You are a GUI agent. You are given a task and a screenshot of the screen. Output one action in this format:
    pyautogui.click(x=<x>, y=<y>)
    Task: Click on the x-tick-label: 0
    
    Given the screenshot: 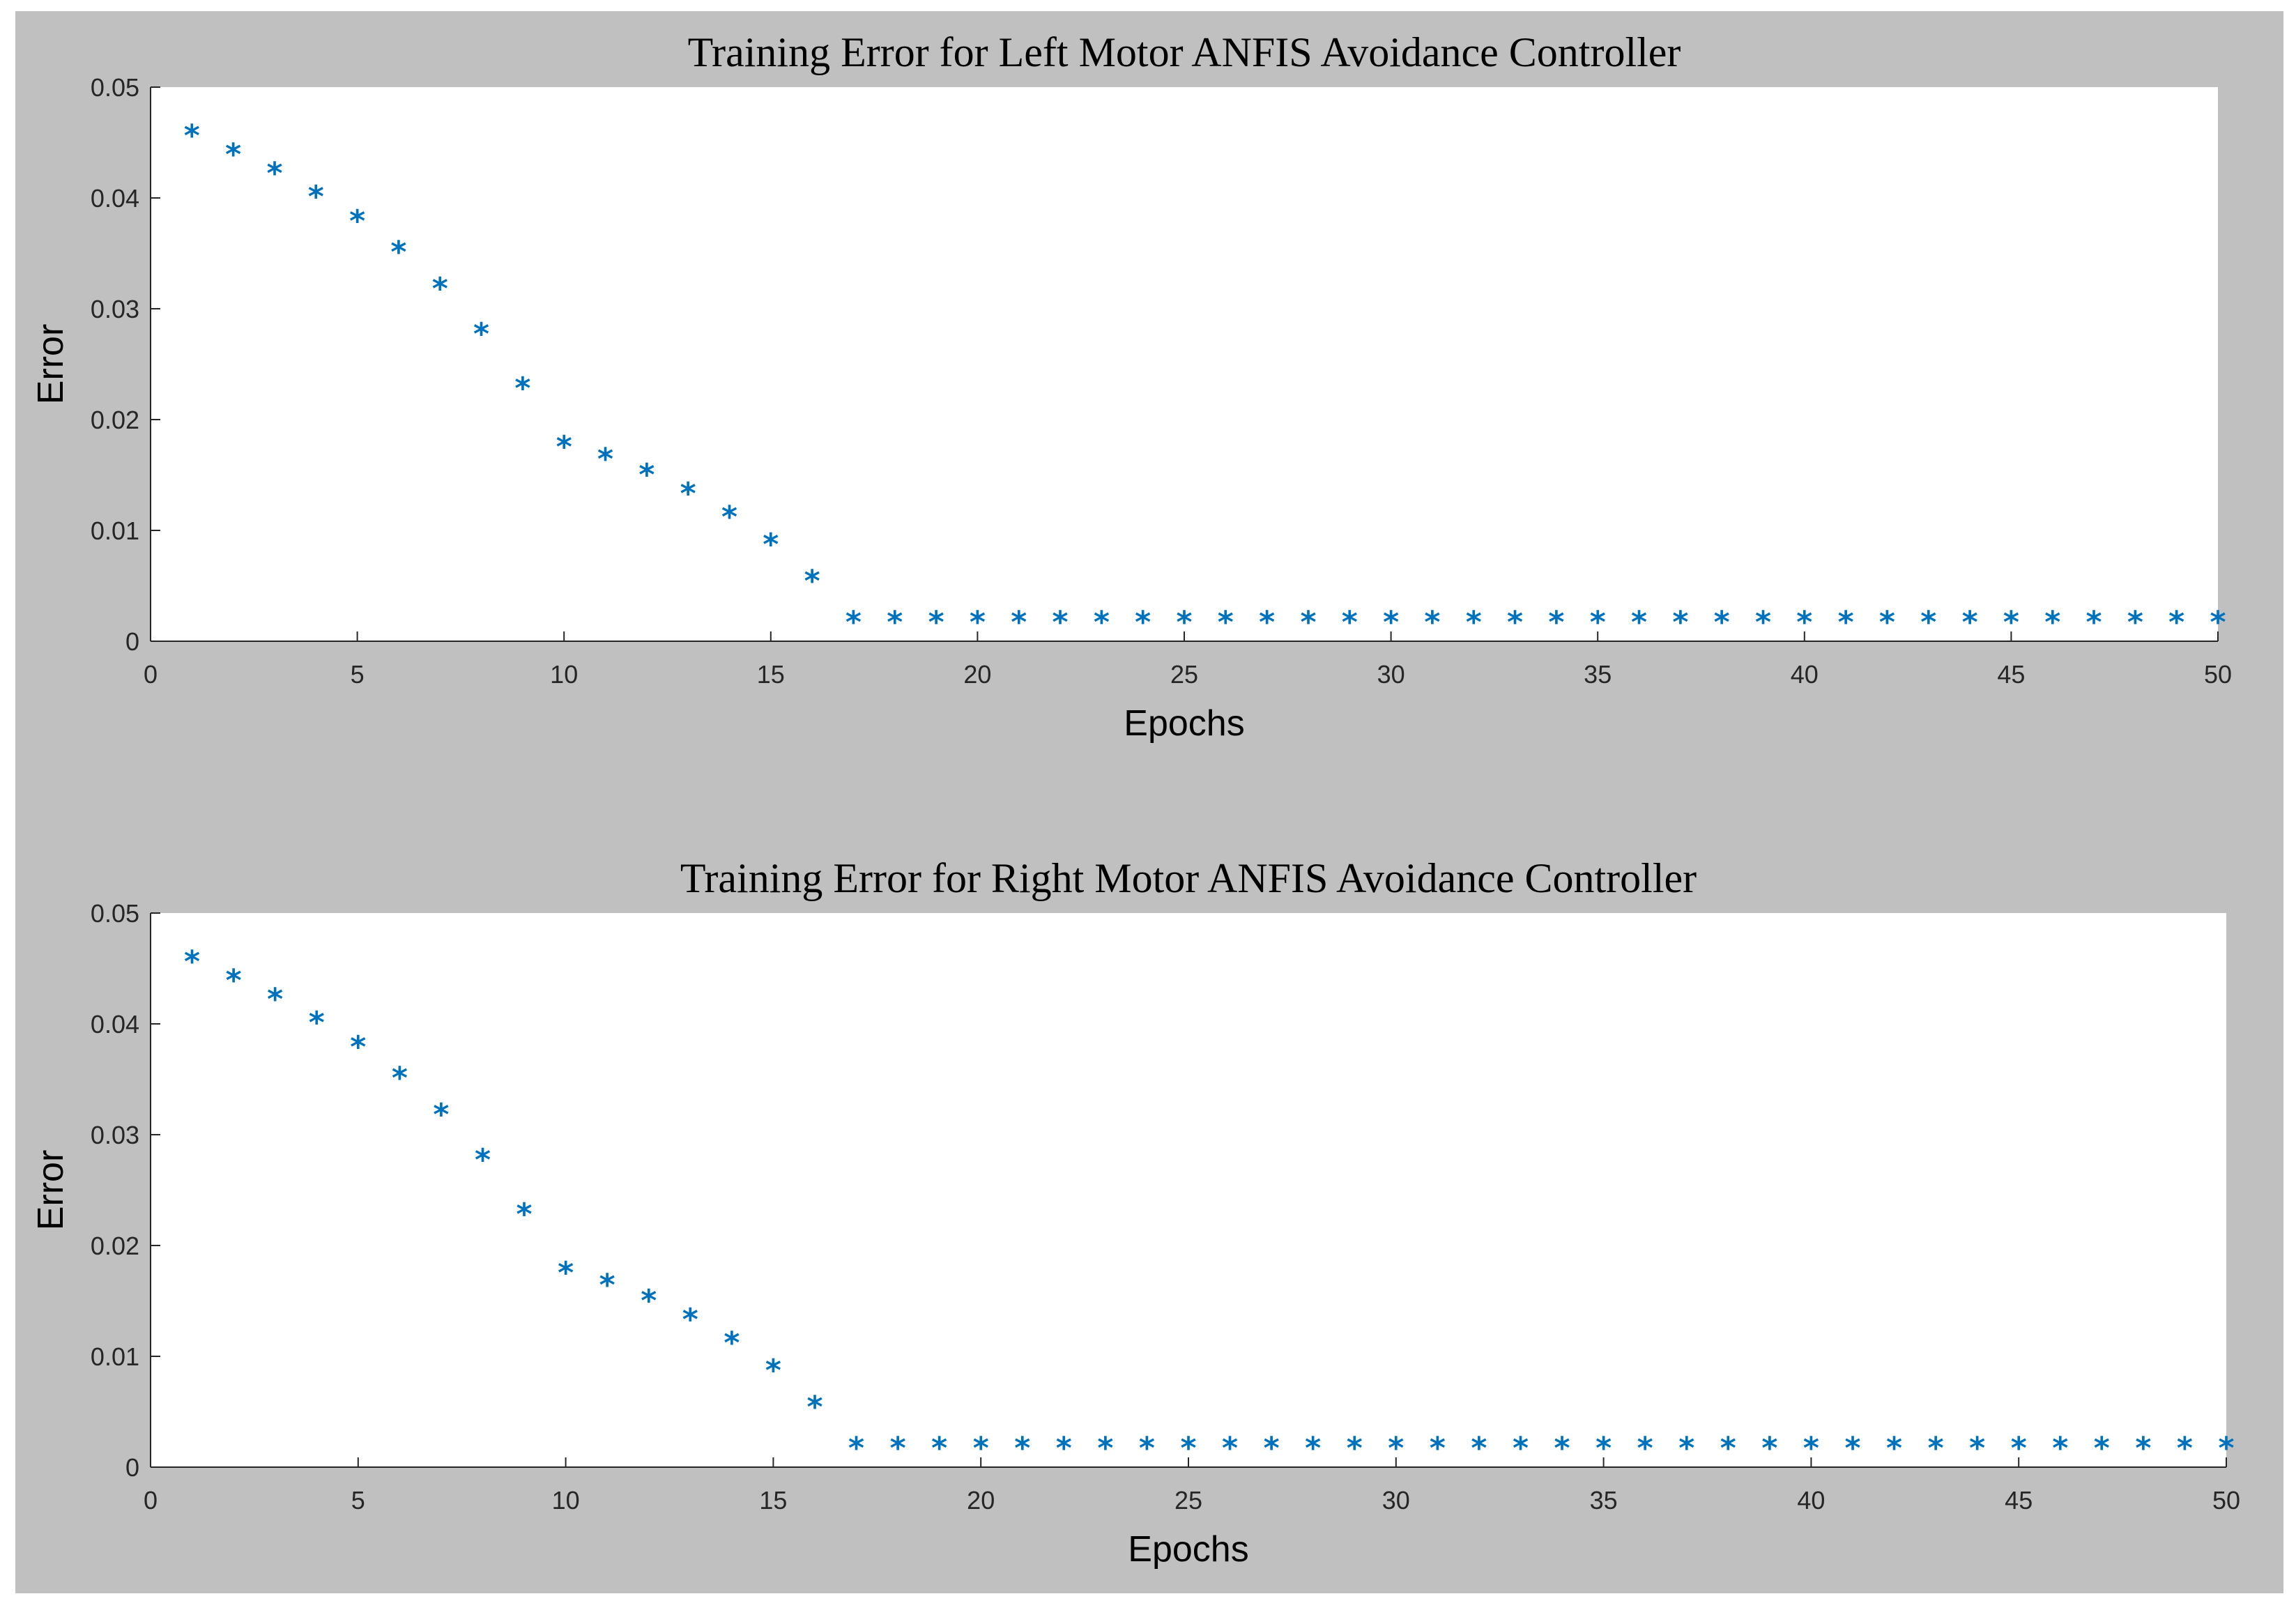 What is the action you would take?
    pyautogui.click(x=151, y=674)
    